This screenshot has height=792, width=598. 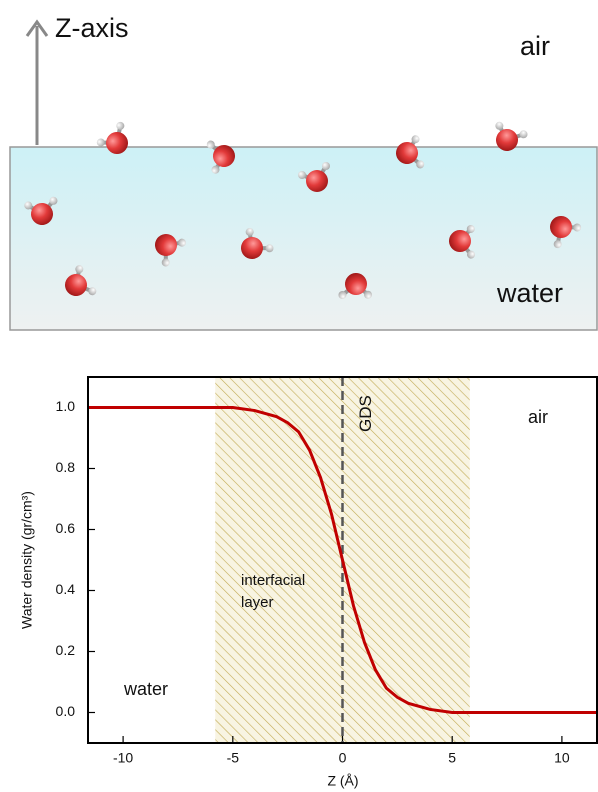 What do you see at coordinates (342, 781) in the screenshot?
I see `x-axis-label: Z (Å)` at bounding box center [342, 781].